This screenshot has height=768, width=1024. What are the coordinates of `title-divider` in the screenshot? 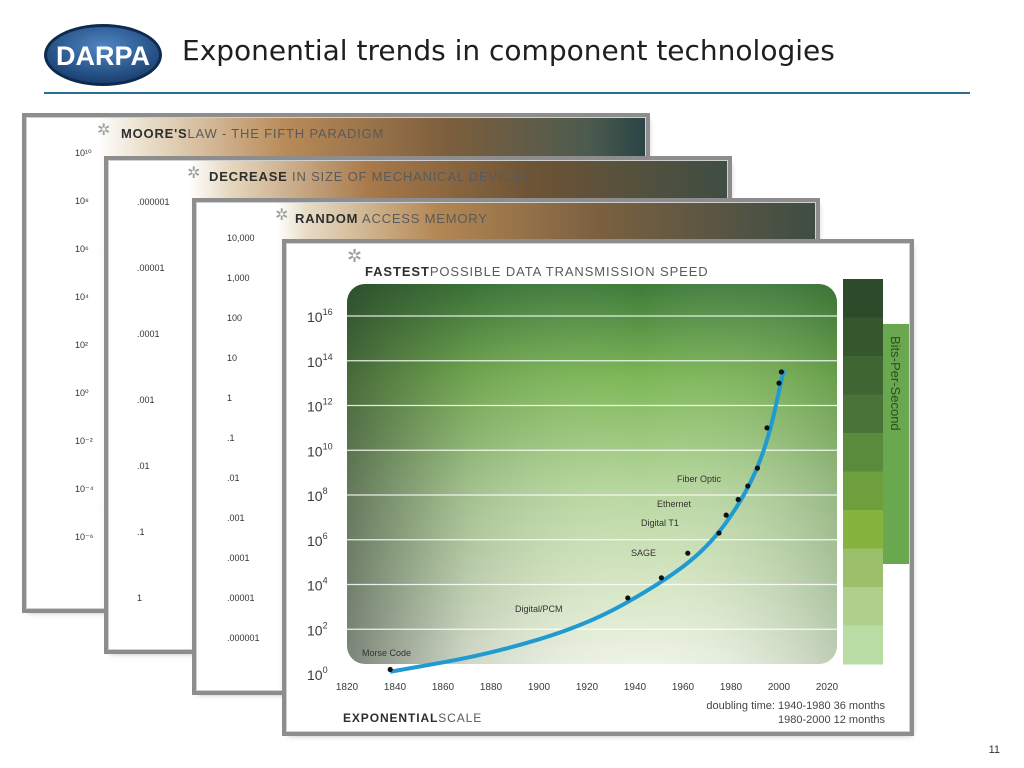 It's located at (507, 93).